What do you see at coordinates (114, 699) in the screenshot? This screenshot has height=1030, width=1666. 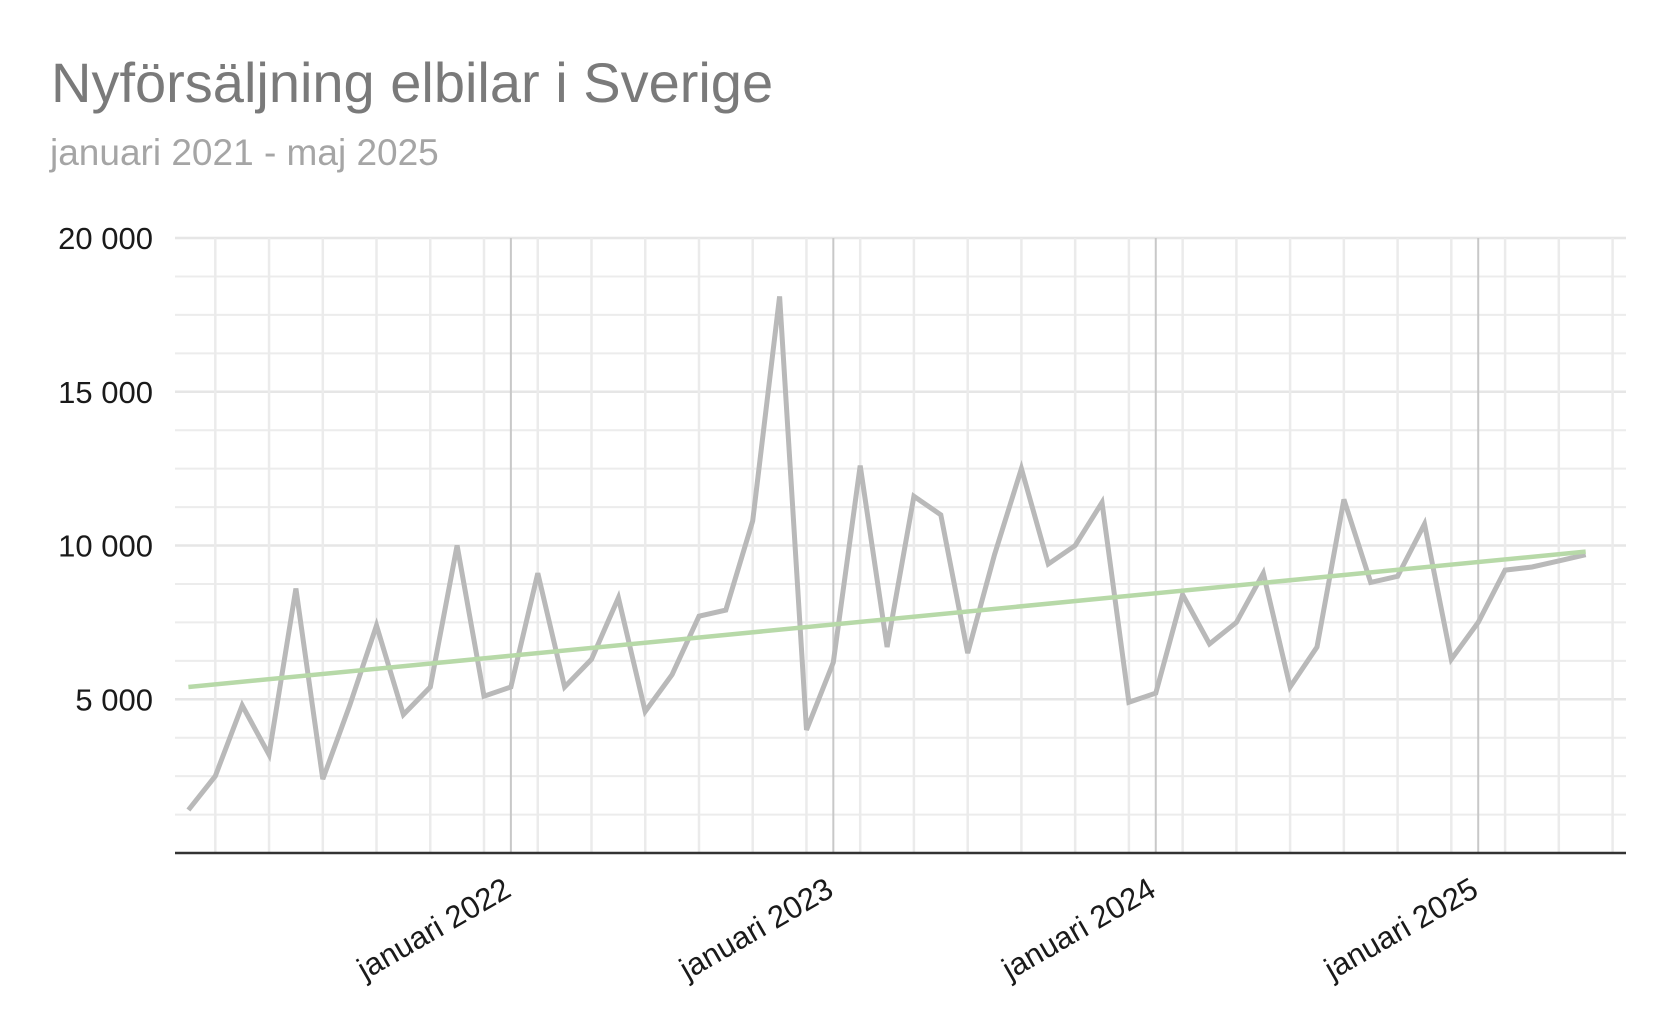 I see `y-tick-label: 5 000` at bounding box center [114, 699].